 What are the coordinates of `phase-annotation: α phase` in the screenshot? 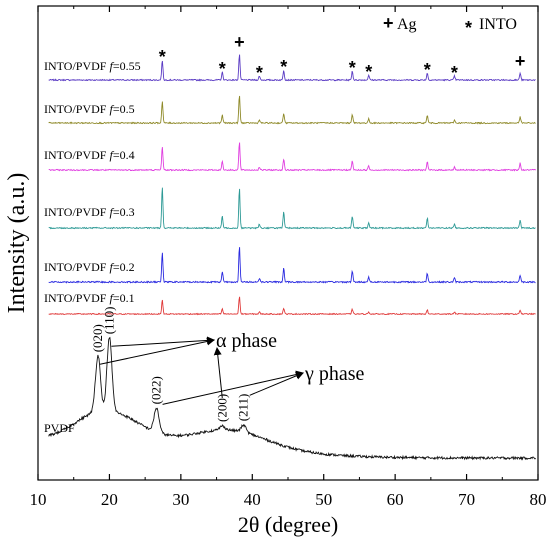 It's located at (246, 341).